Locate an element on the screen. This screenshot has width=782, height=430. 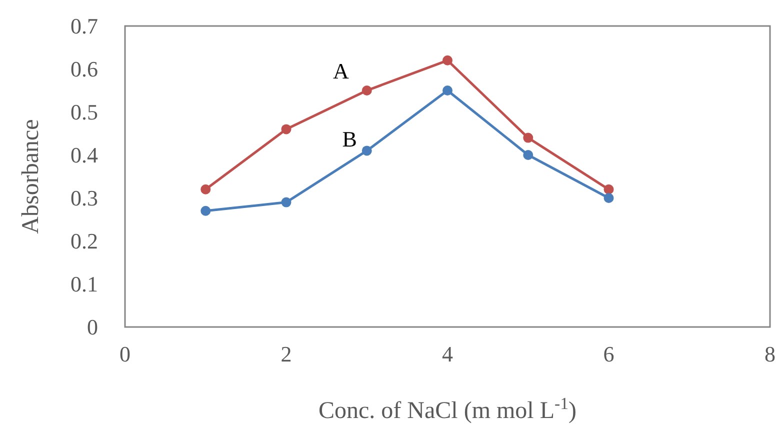
x-axis-title: Conc. of NaCl (m mol L$^{-1}$) is located at coordinates (447, 409).